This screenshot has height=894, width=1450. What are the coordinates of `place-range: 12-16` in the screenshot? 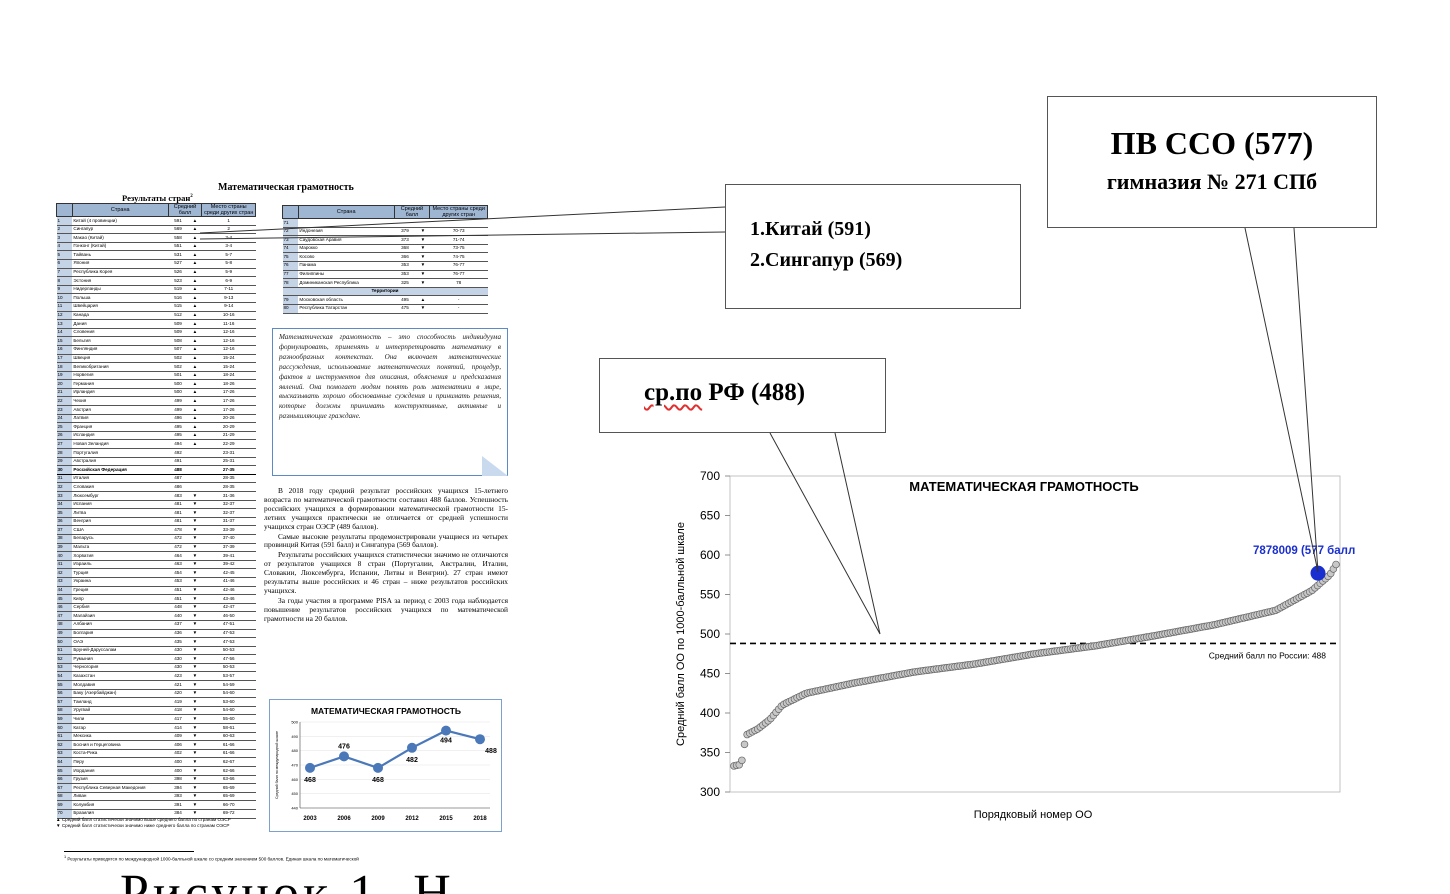 It's located at (228, 350).